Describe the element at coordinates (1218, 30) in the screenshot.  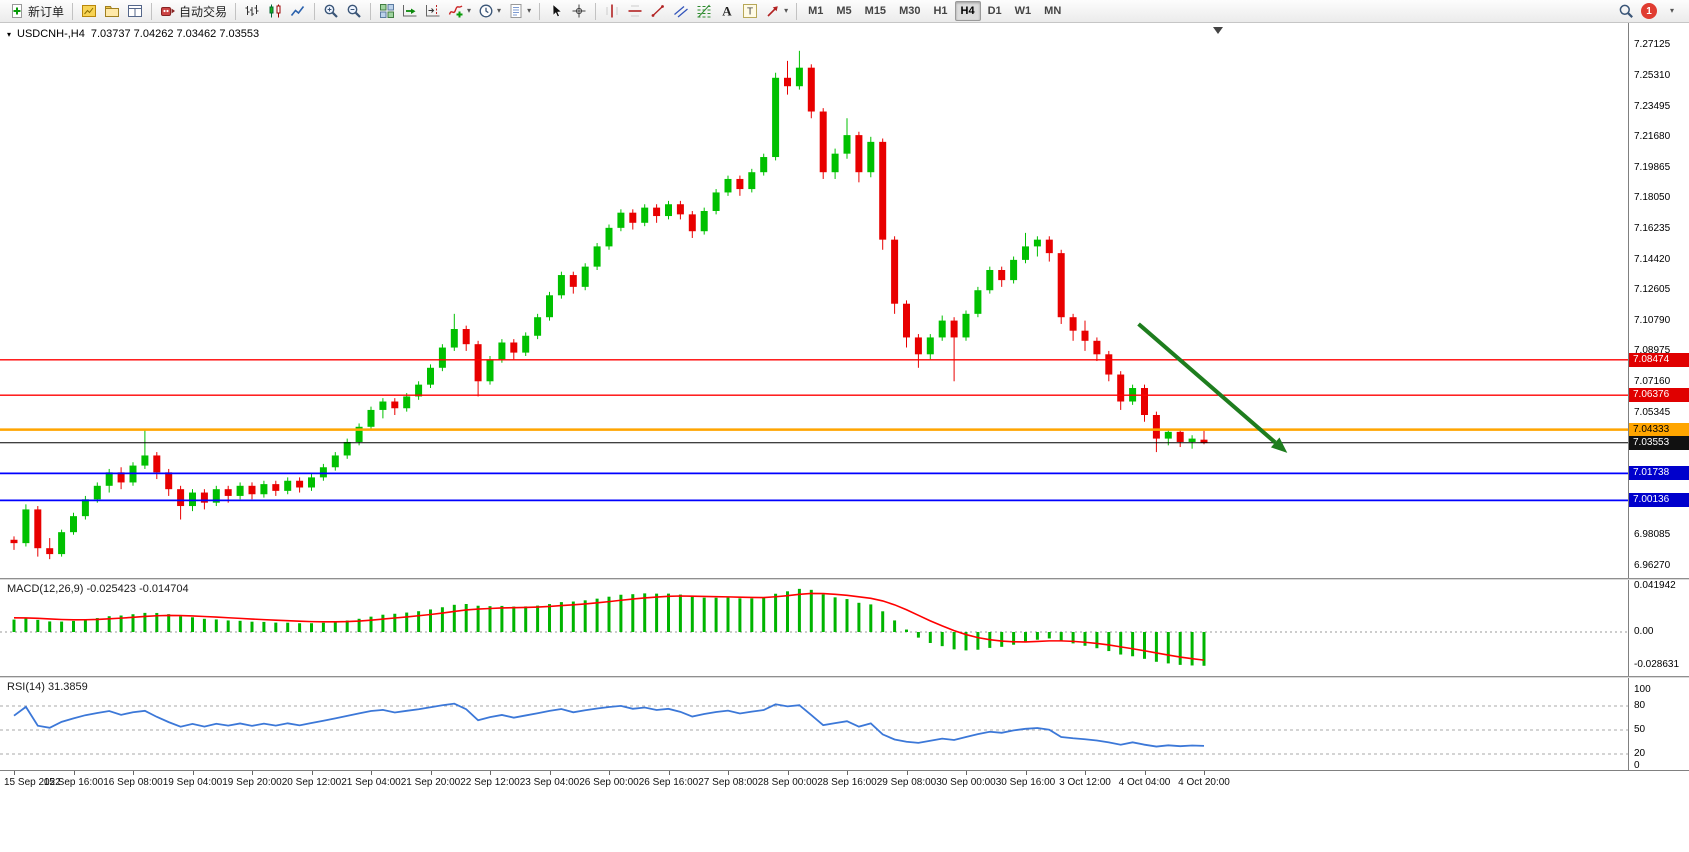
I see `chart-shift-marker` at that location.